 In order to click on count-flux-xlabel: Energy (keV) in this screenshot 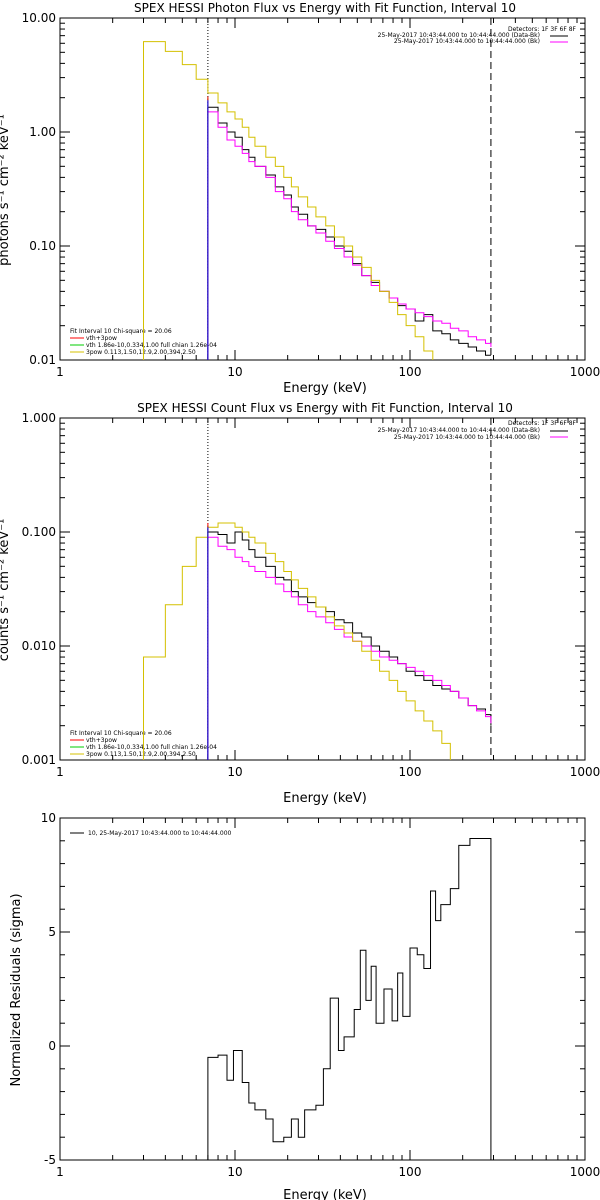, I will do `click(325, 798)`.